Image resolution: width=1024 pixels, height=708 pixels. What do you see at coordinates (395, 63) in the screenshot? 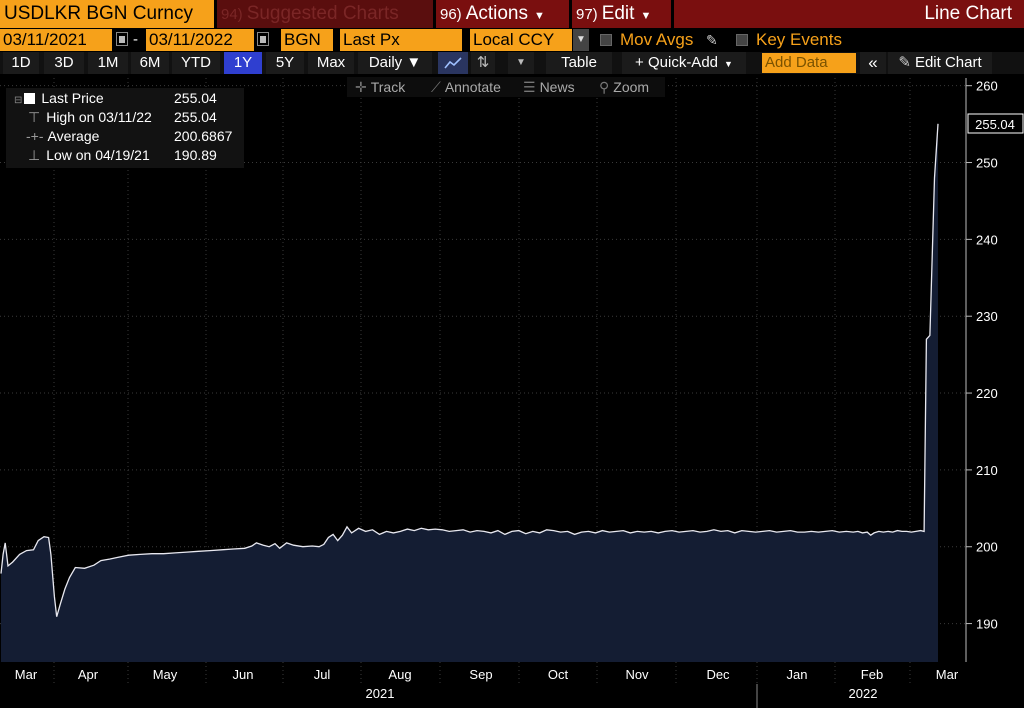
I see `frequency-dropdown: Daily ▼` at bounding box center [395, 63].